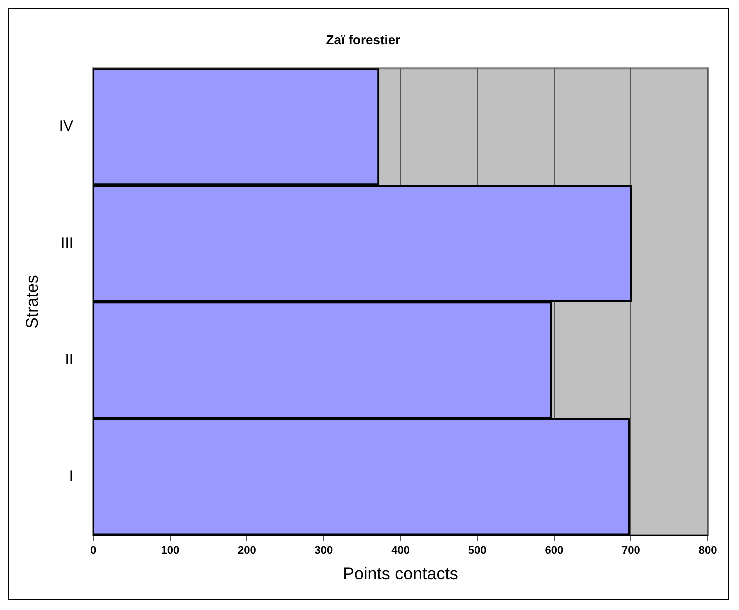  Describe the element at coordinates (67, 243) in the screenshot. I see `y-tick-label: III` at that location.